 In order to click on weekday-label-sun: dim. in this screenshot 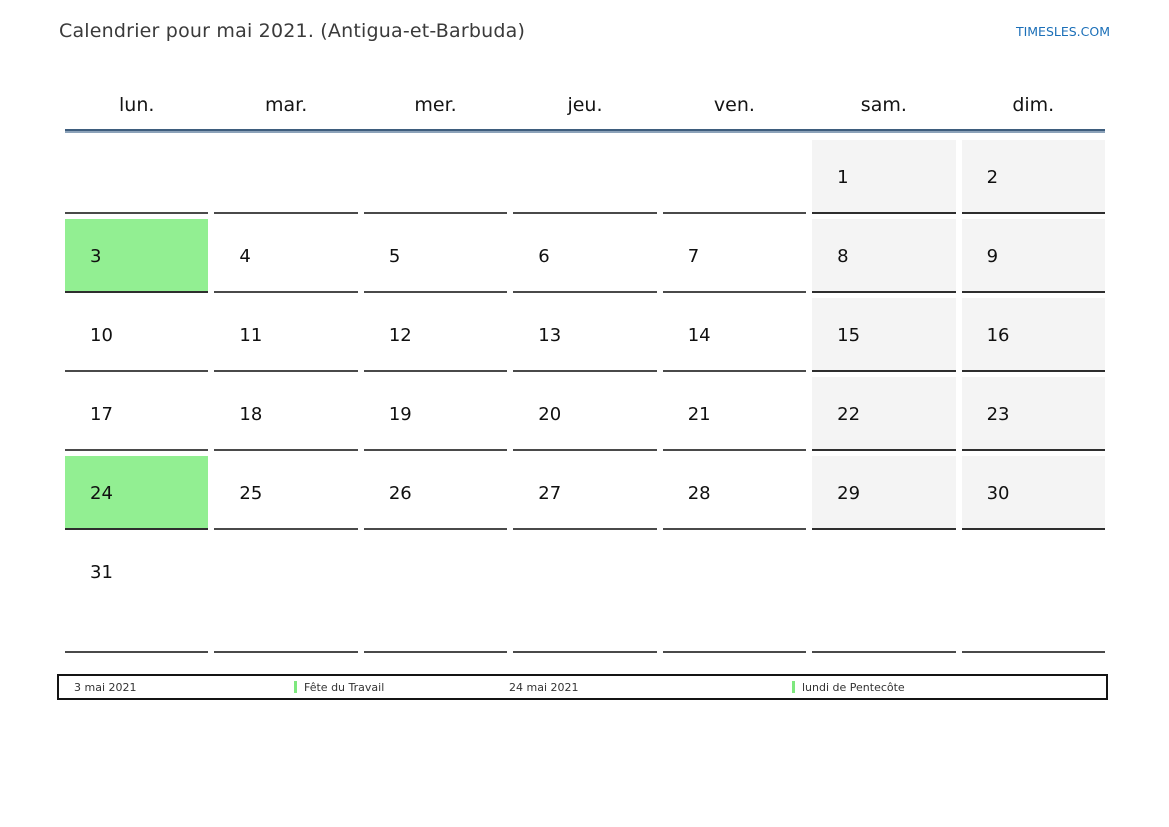, I will do `click(1033, 104)`.